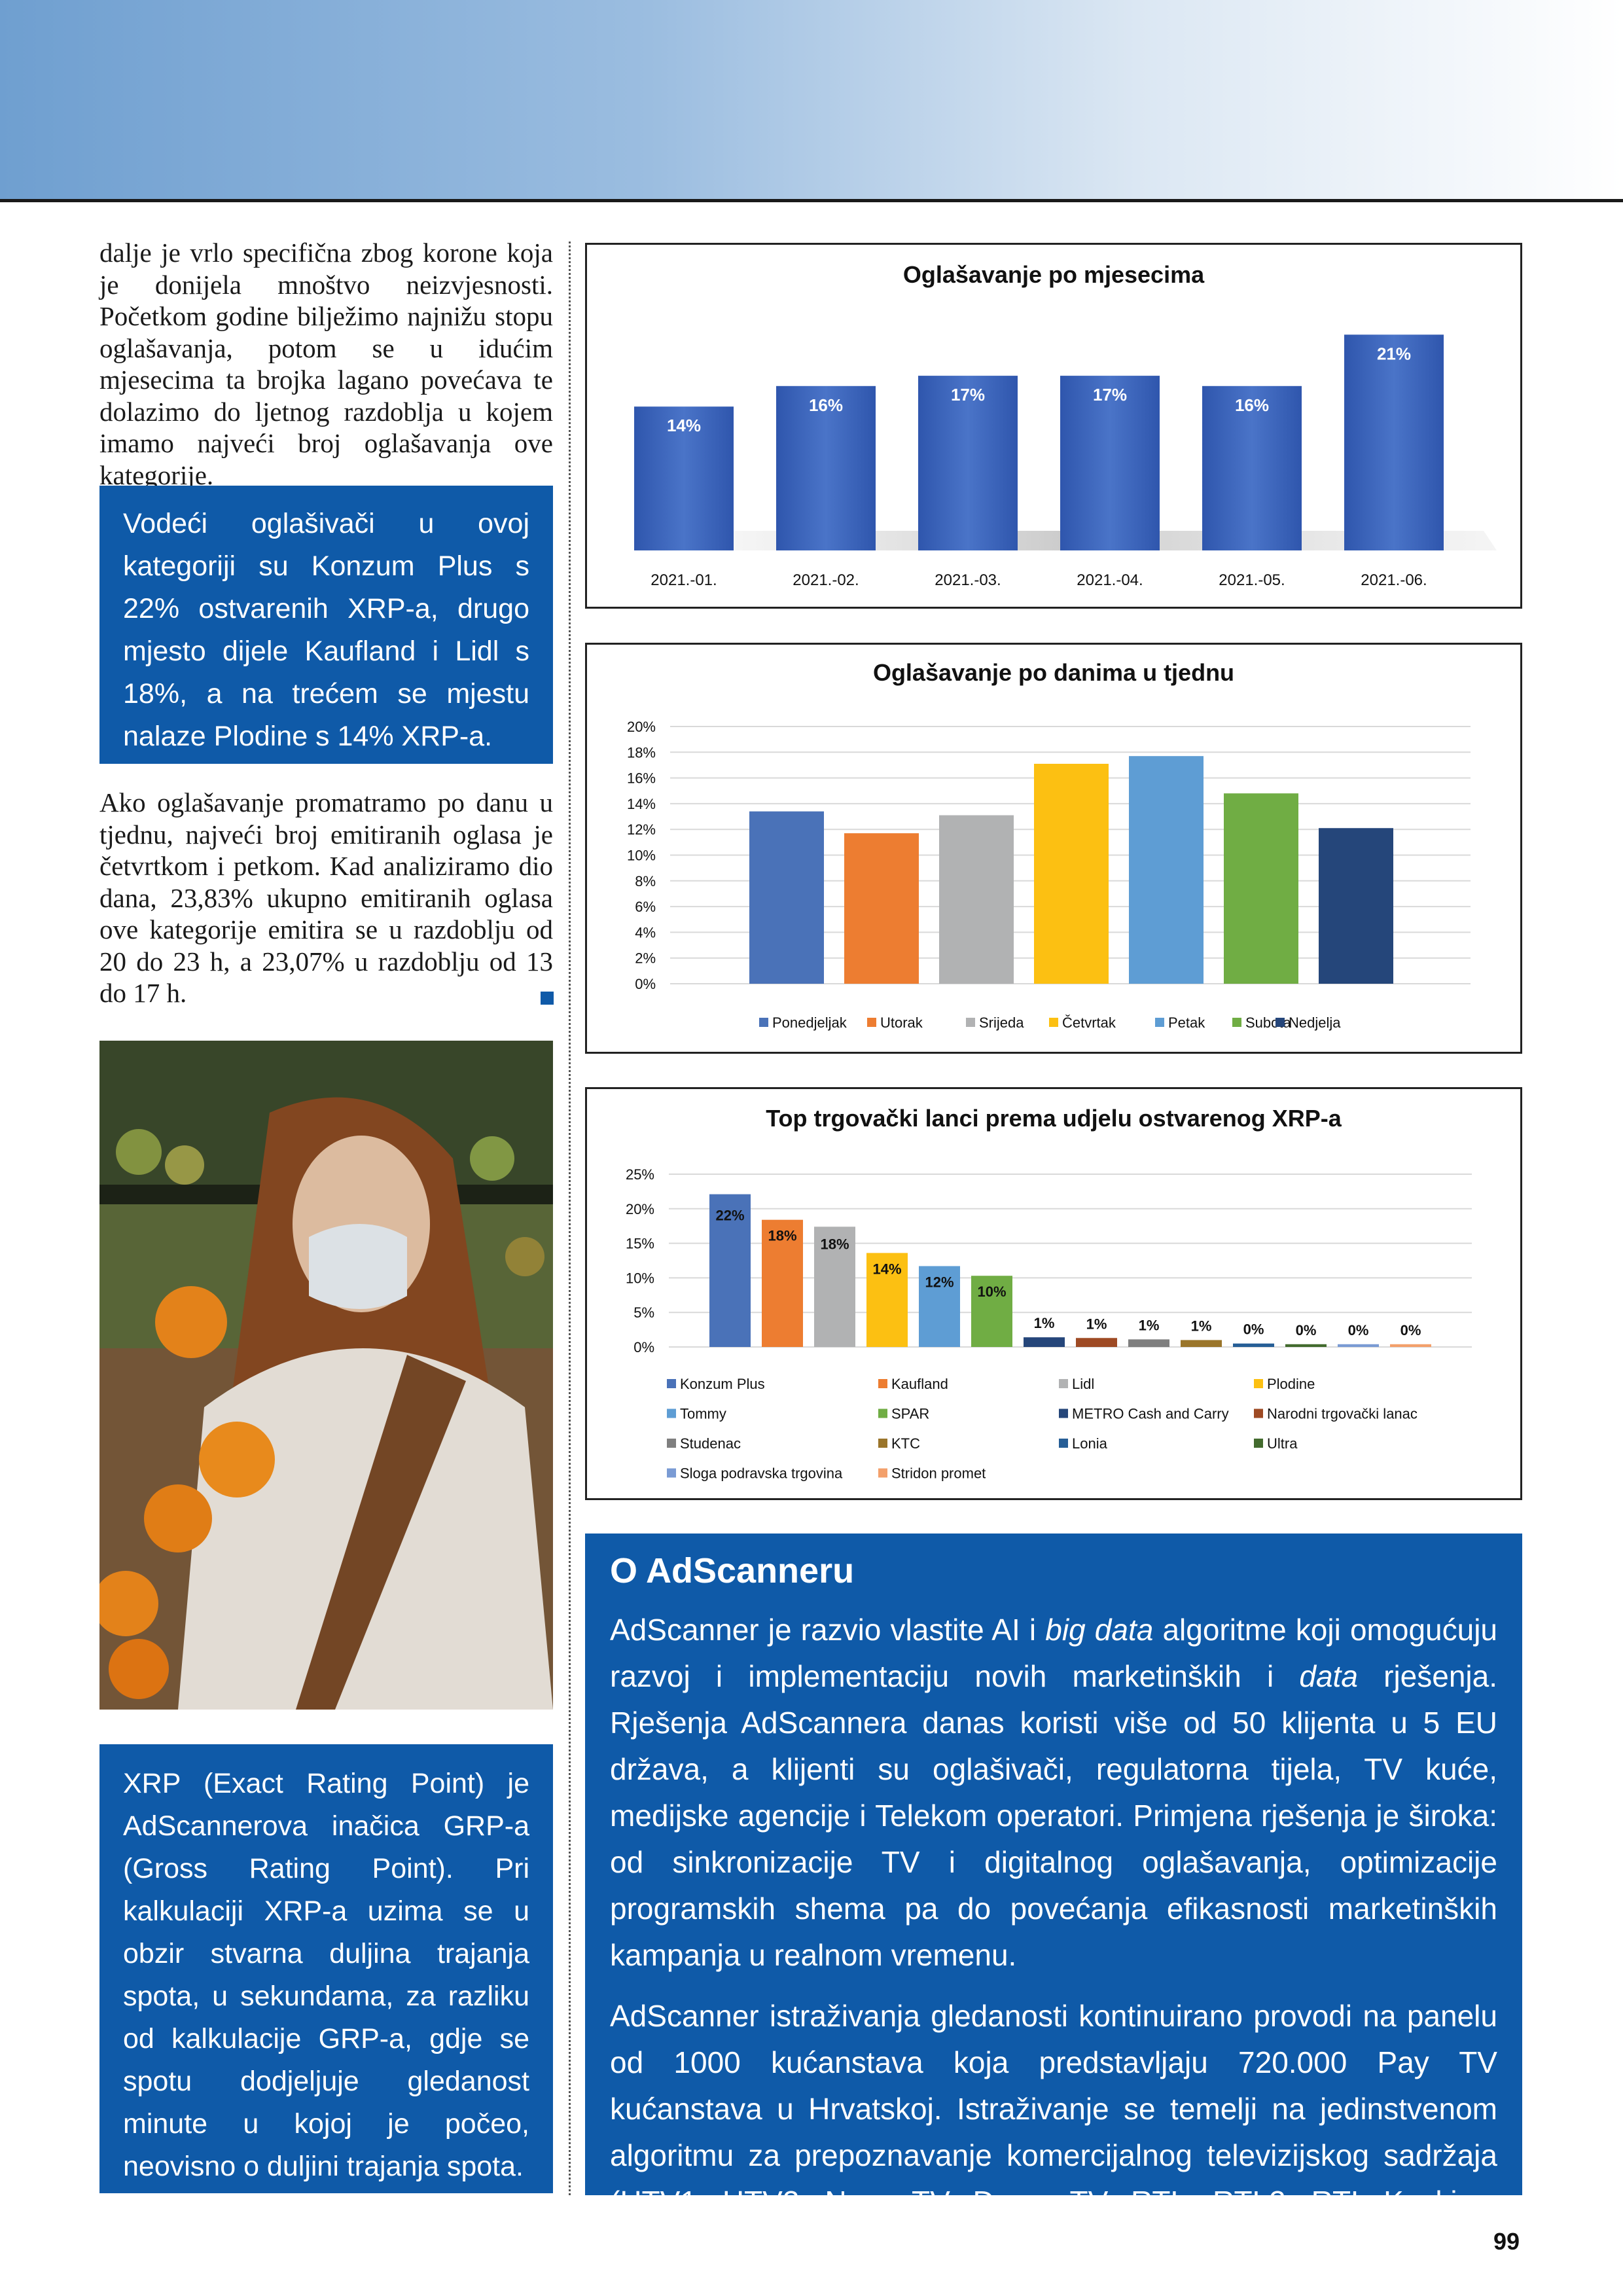 The width and height of the screenshot is (1623, 2296). I want to click on y-tick-label: 25%, so click(640, 1174).